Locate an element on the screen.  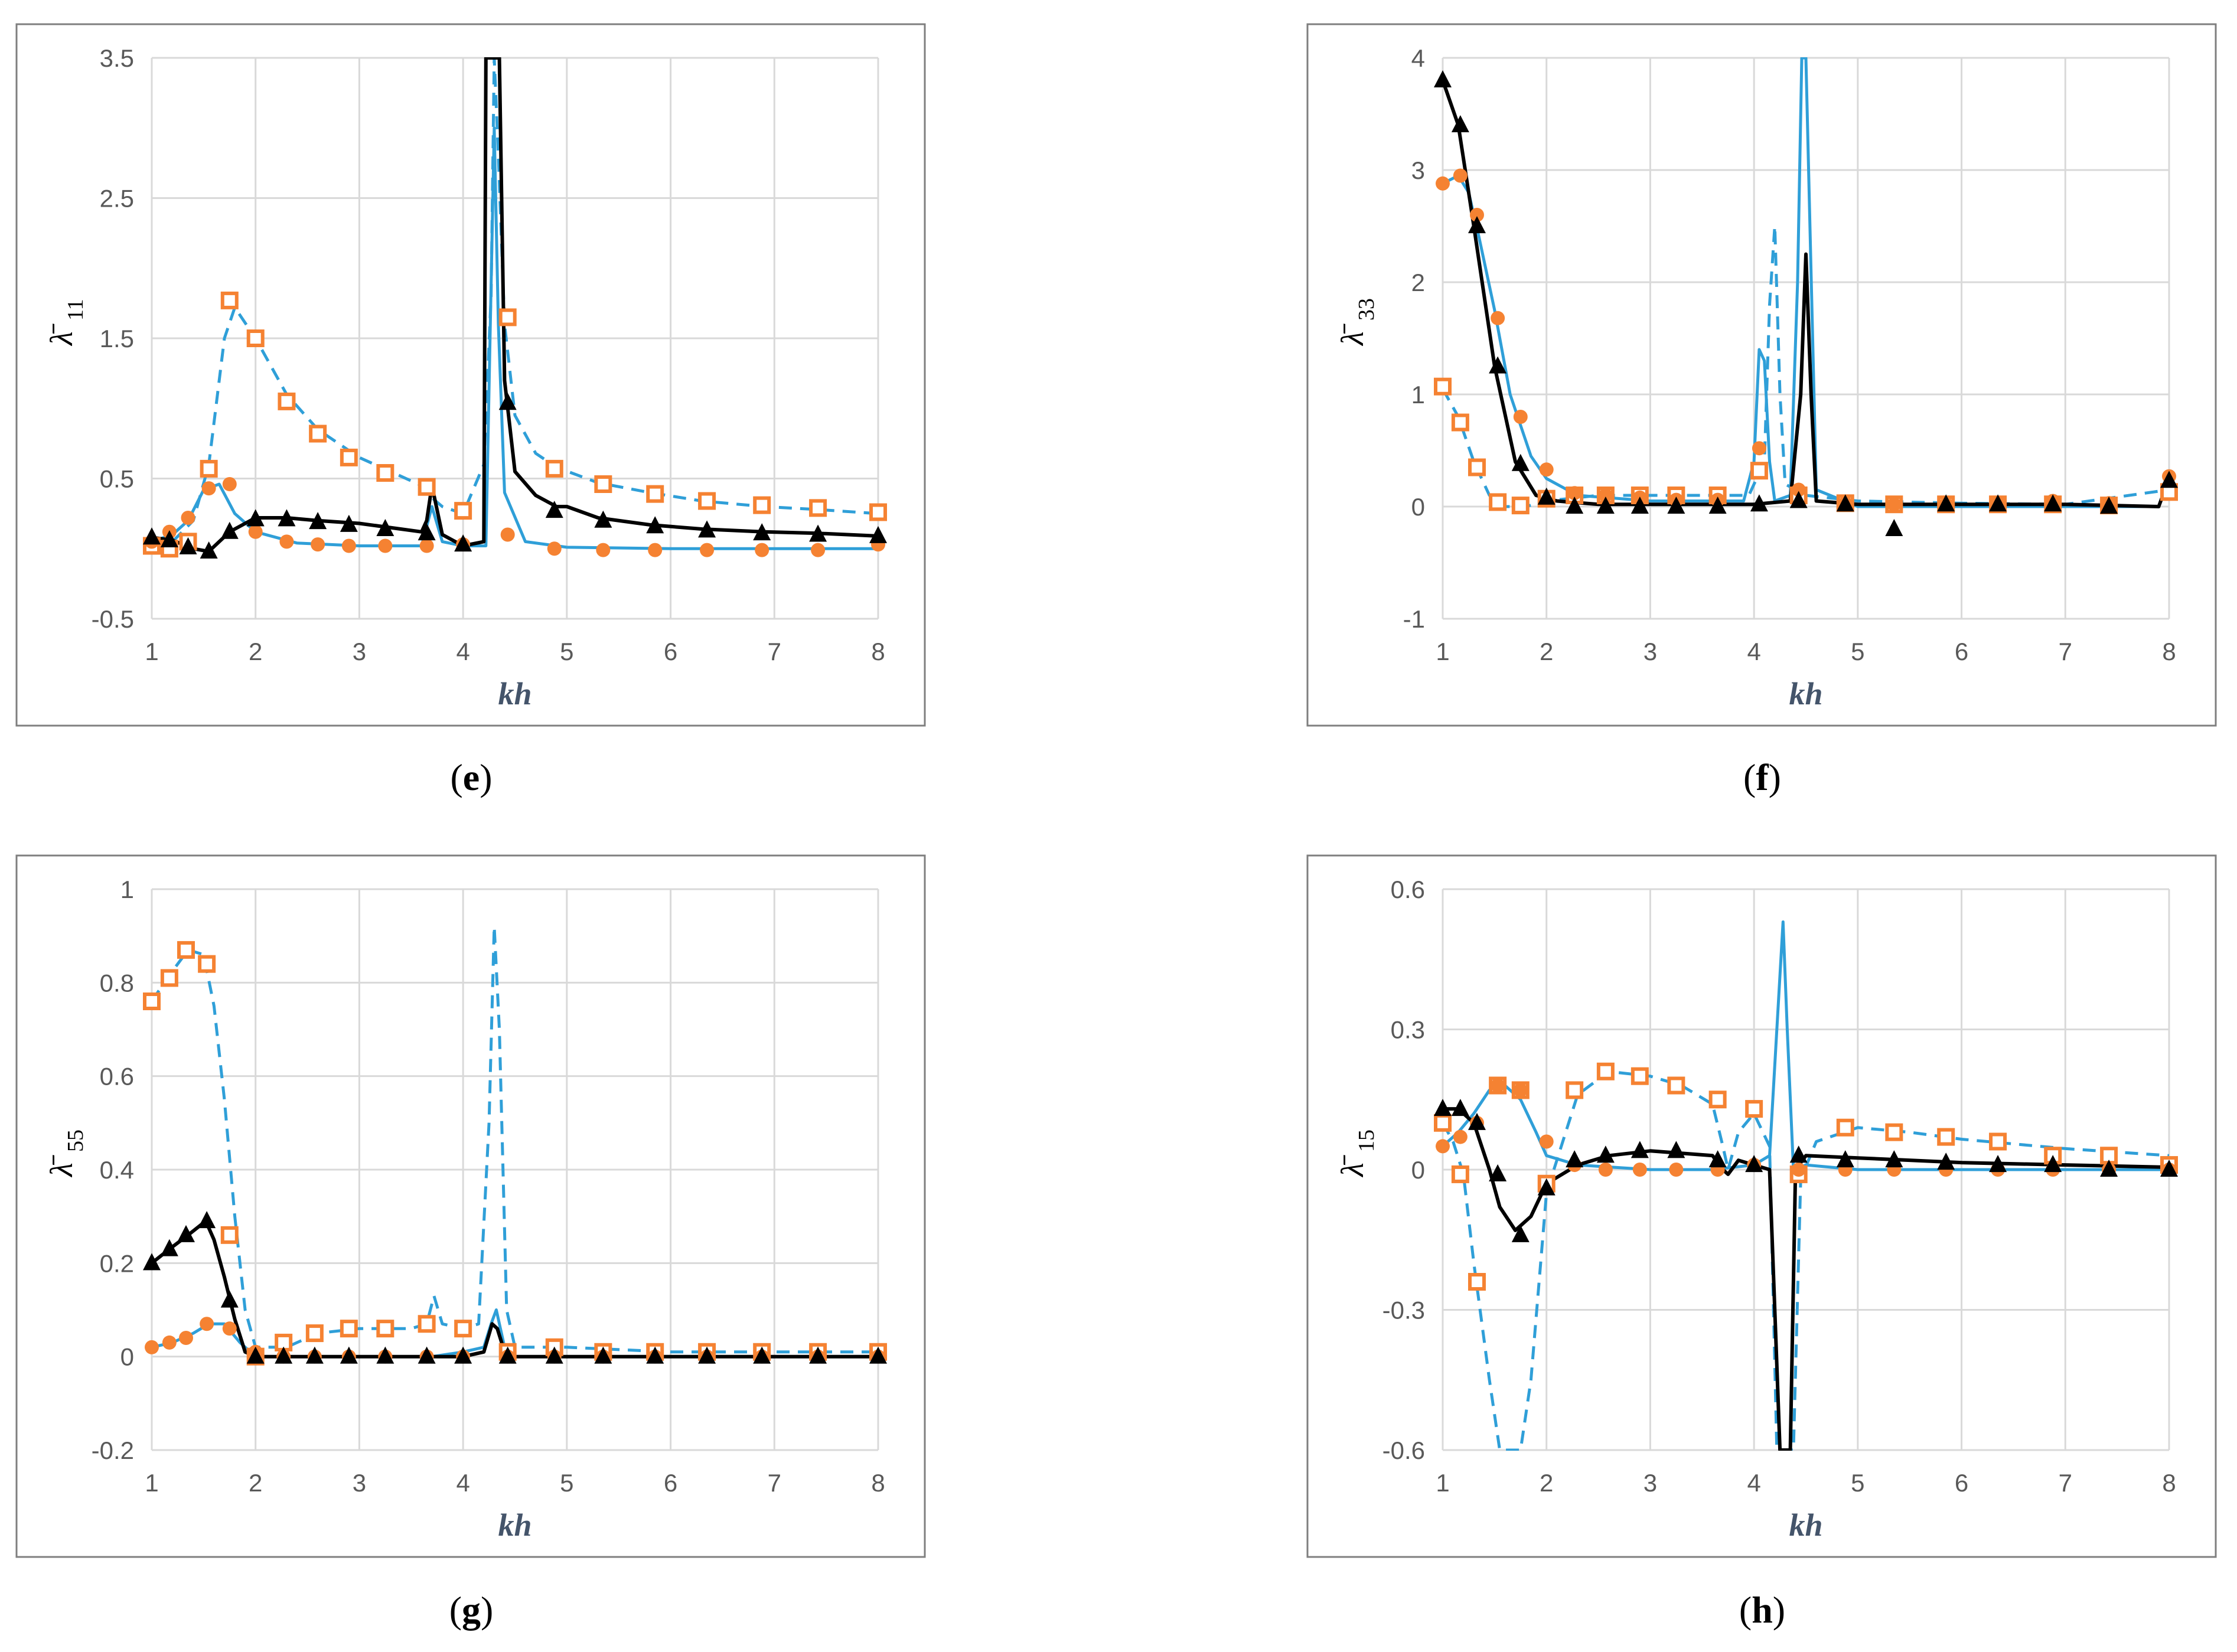
y-tick-label: 2.5 is located at coordinates (117, 199).